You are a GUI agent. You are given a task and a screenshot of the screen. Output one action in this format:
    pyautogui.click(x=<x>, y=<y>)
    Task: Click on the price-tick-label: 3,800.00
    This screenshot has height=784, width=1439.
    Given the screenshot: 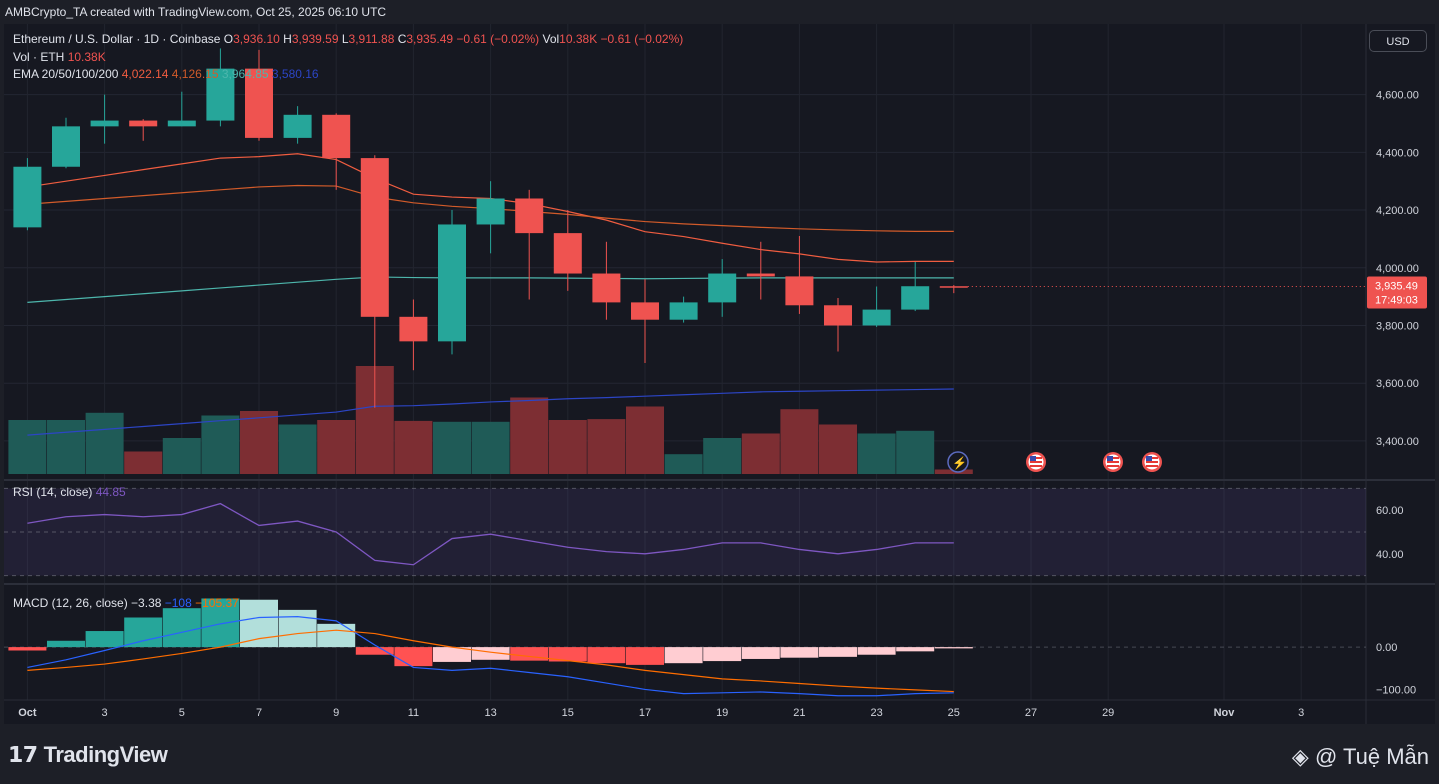 What is the action you would take?
    pyautogui.click(x=1397, y=326)
    